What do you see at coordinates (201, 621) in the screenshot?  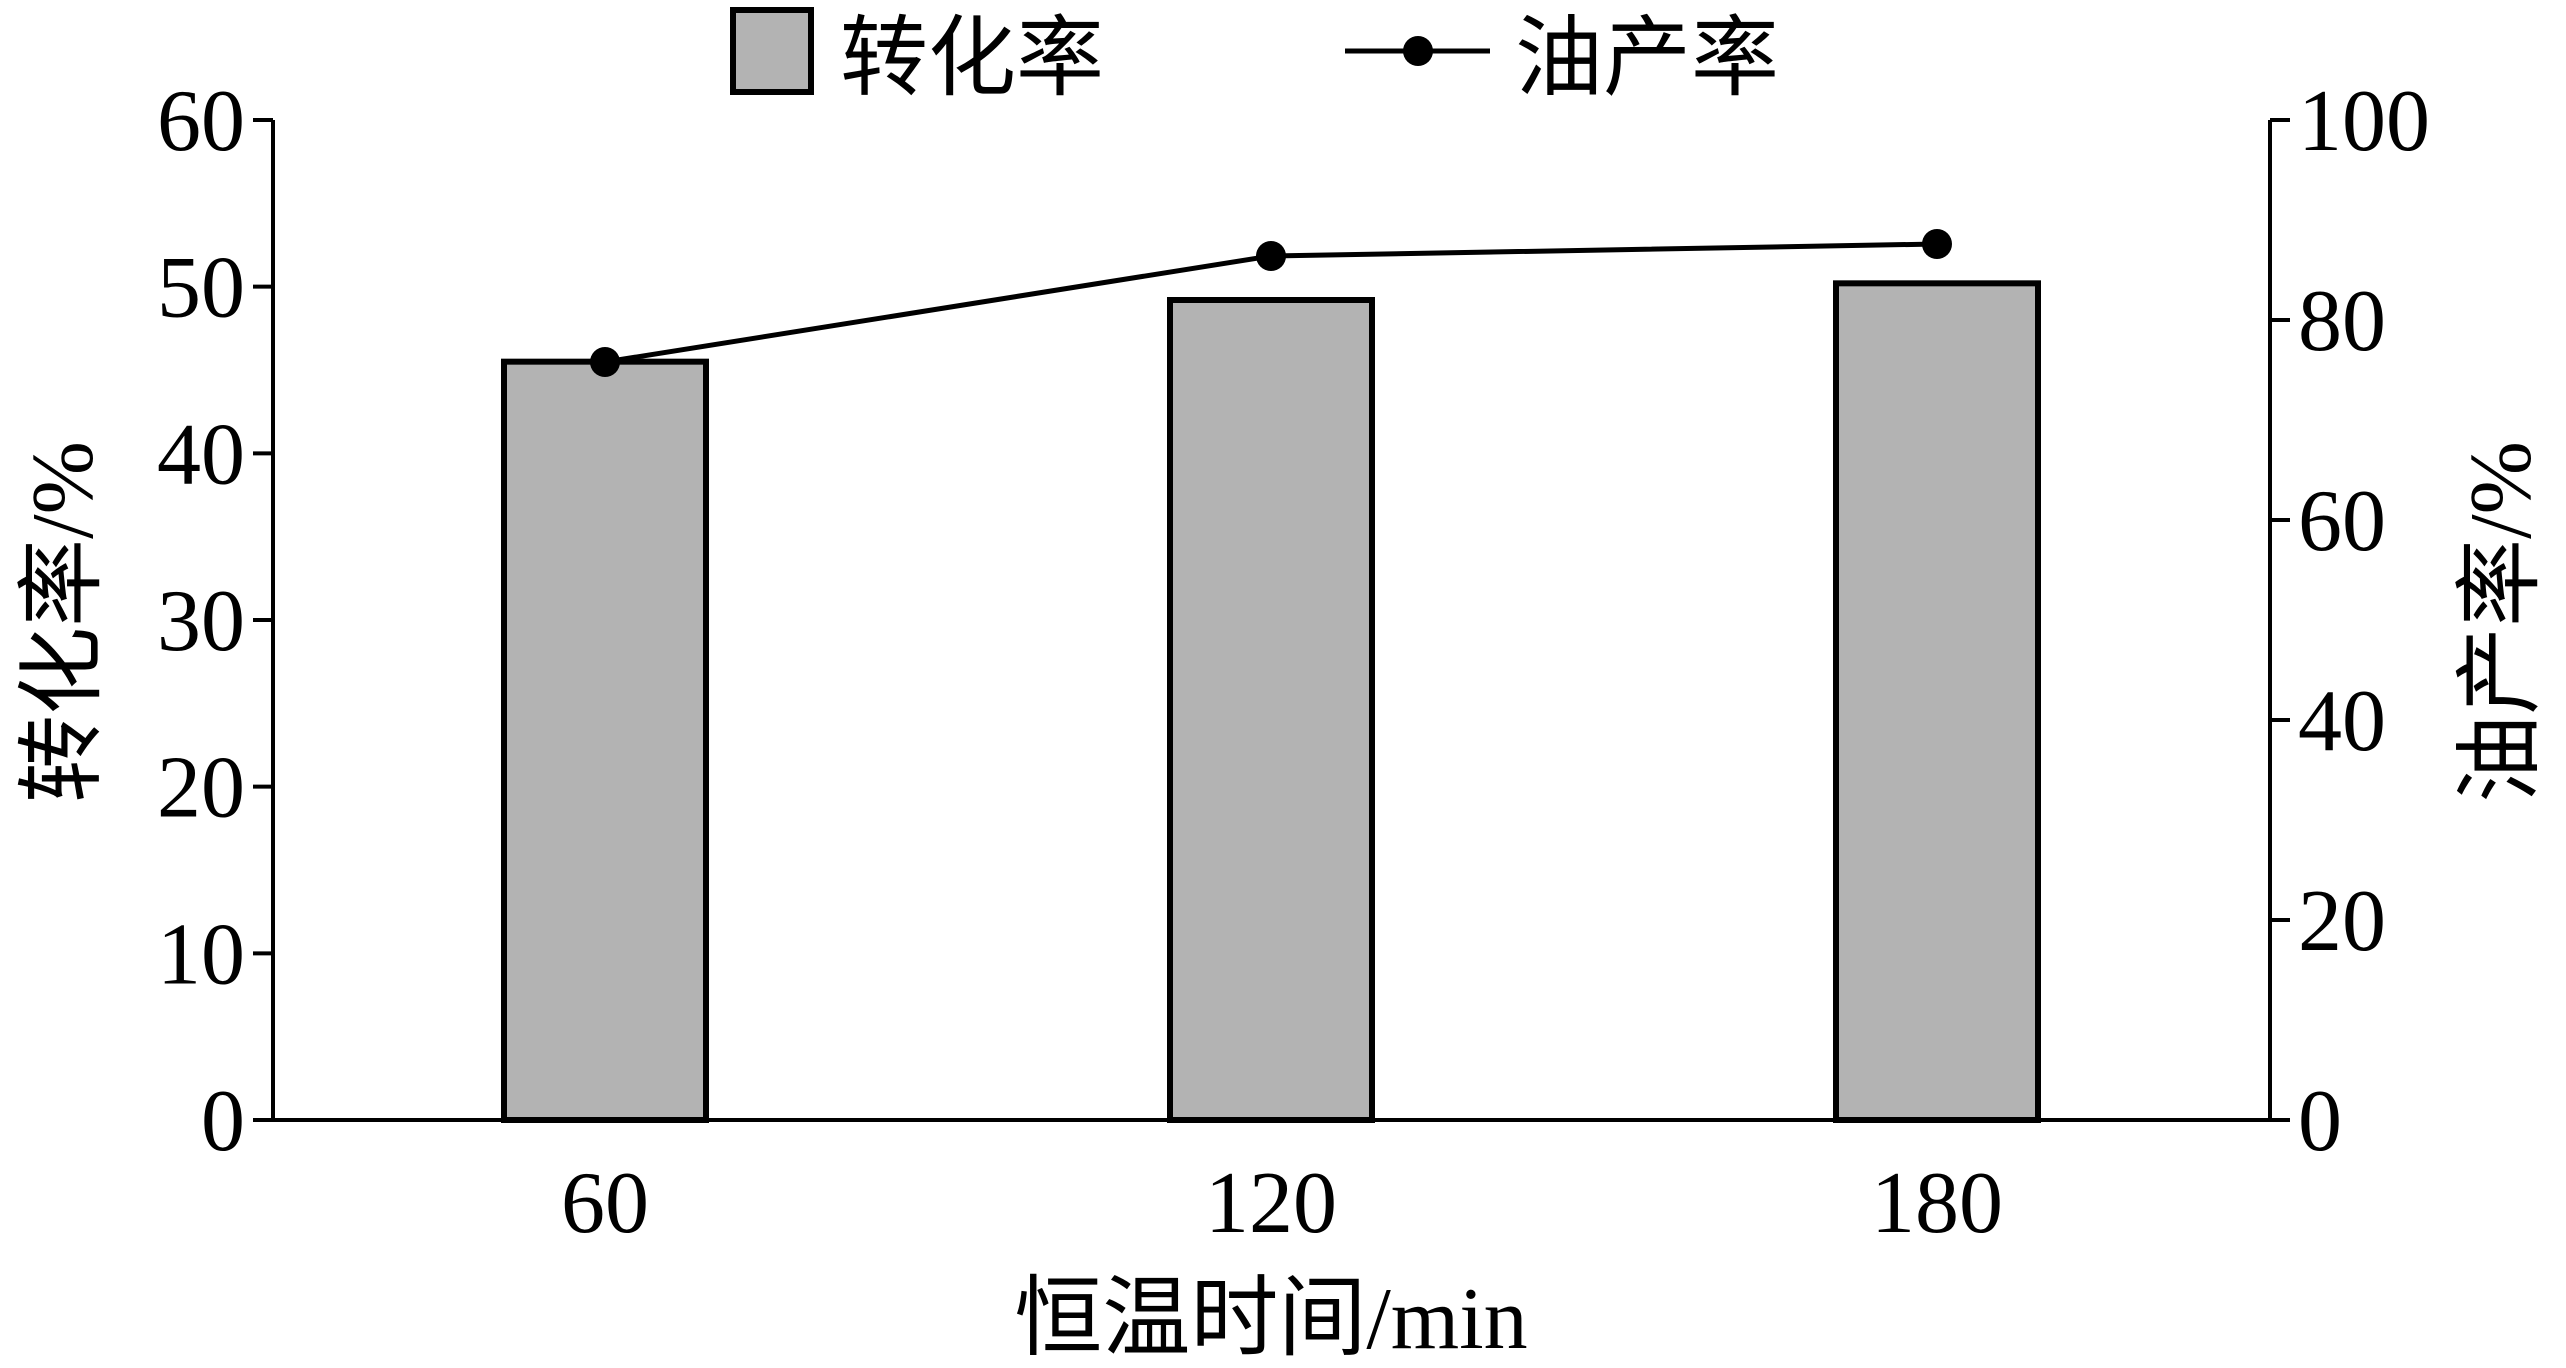 I see `left-tick-label: 30` at bounding box center [201, 621].